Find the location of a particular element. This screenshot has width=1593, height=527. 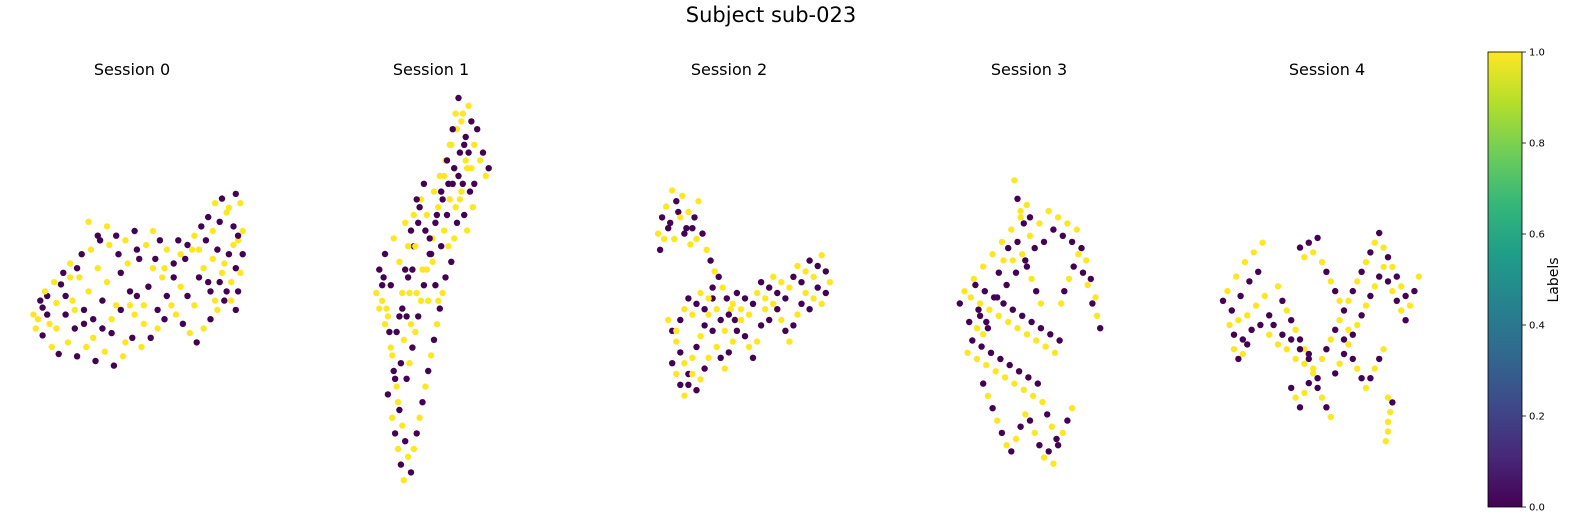

colorbar-tick-label: 1.0 is located at coordinates (1537, 53).